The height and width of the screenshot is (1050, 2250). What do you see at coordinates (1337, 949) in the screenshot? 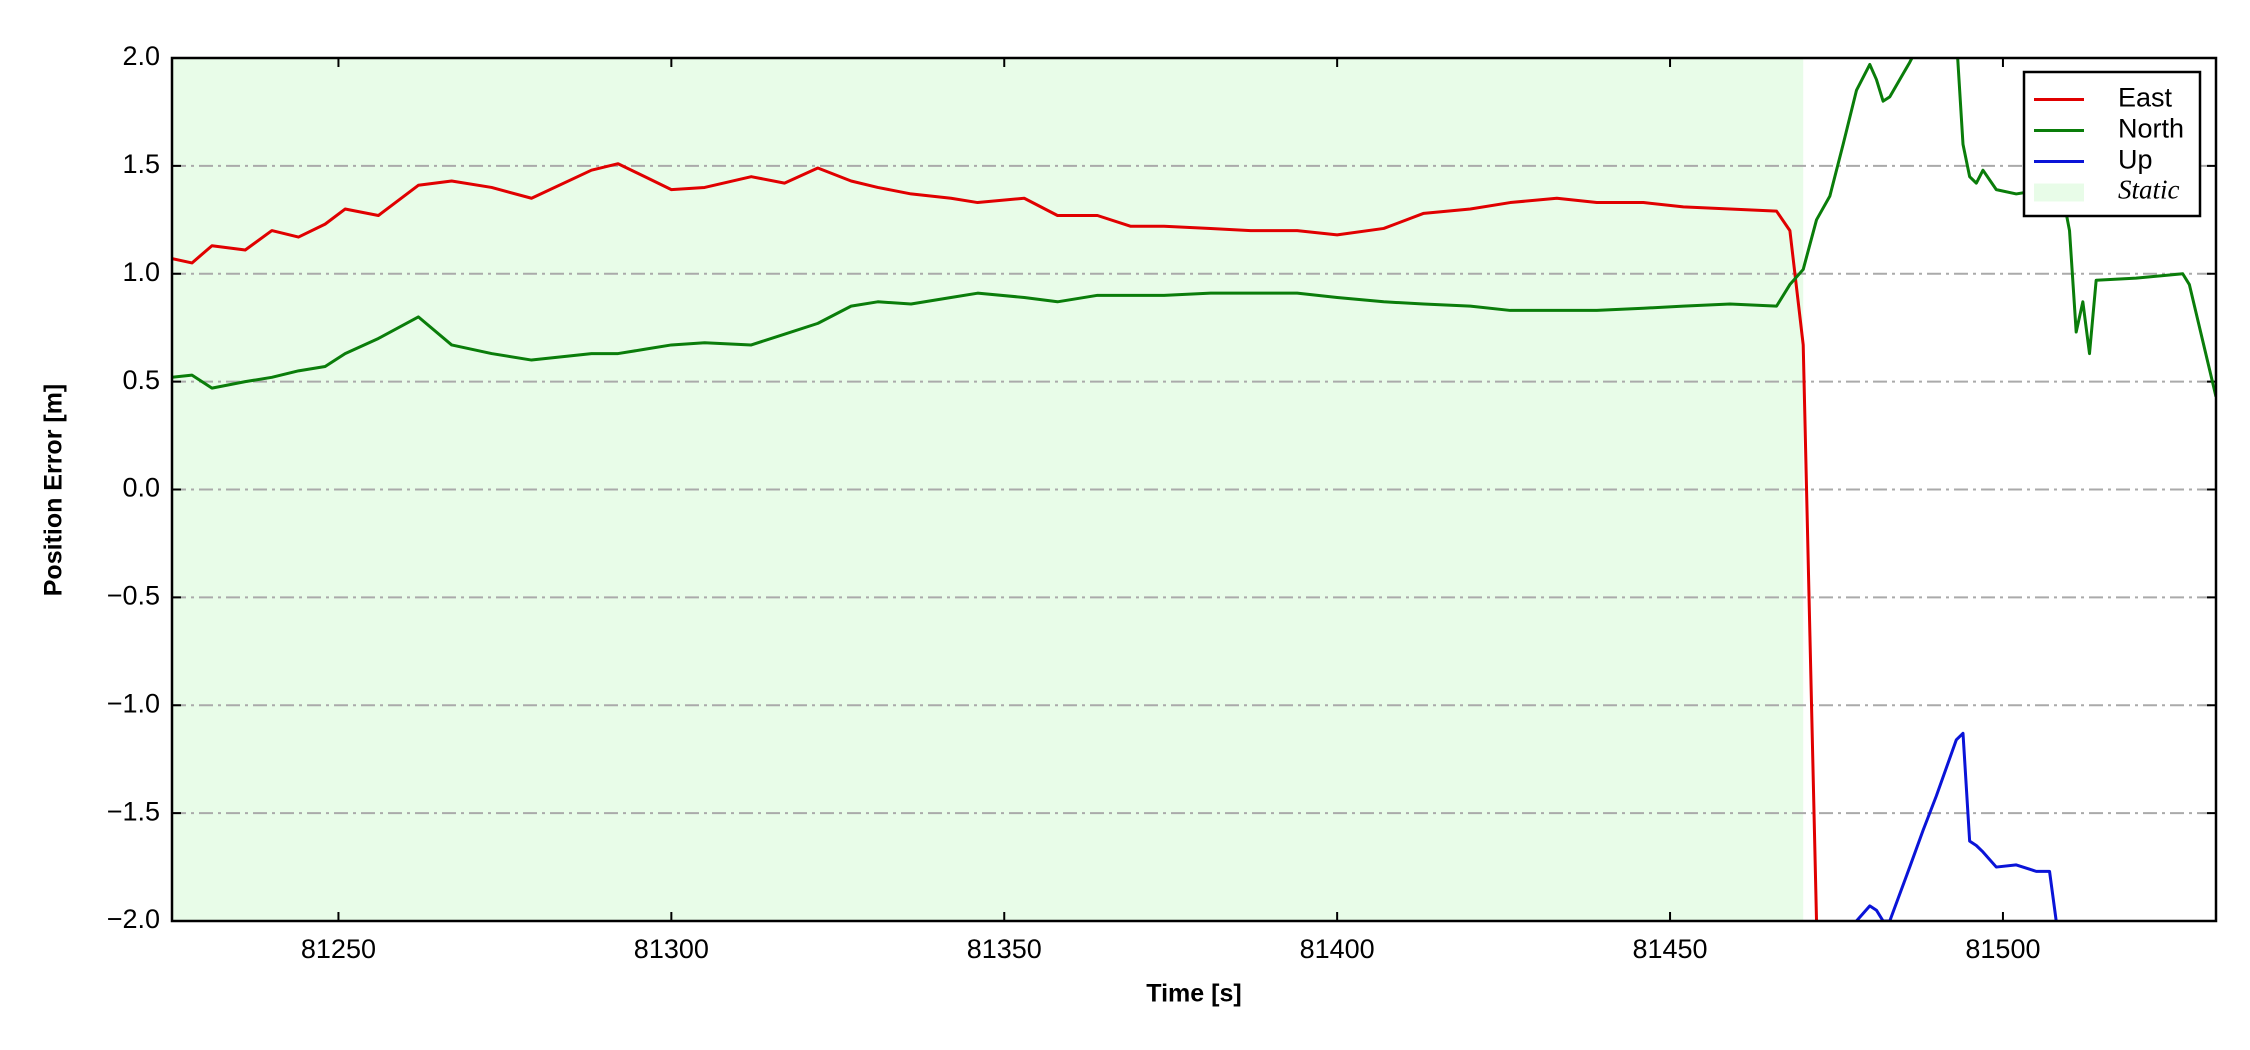
I see `x-tick-label: 81400` at bounding box center [1337, 949].